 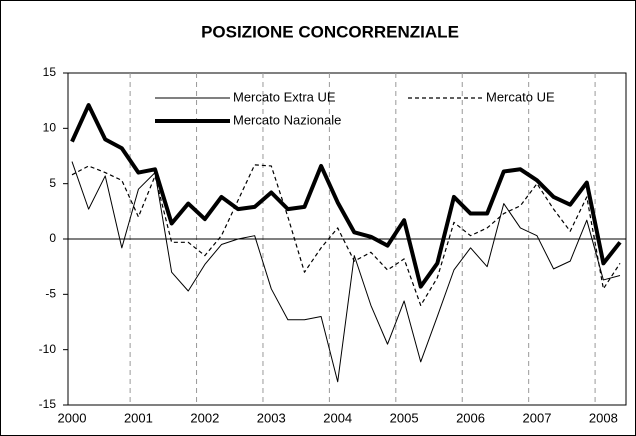 I want to click on x-tick-label: 2001, so click(x=138, y=417).